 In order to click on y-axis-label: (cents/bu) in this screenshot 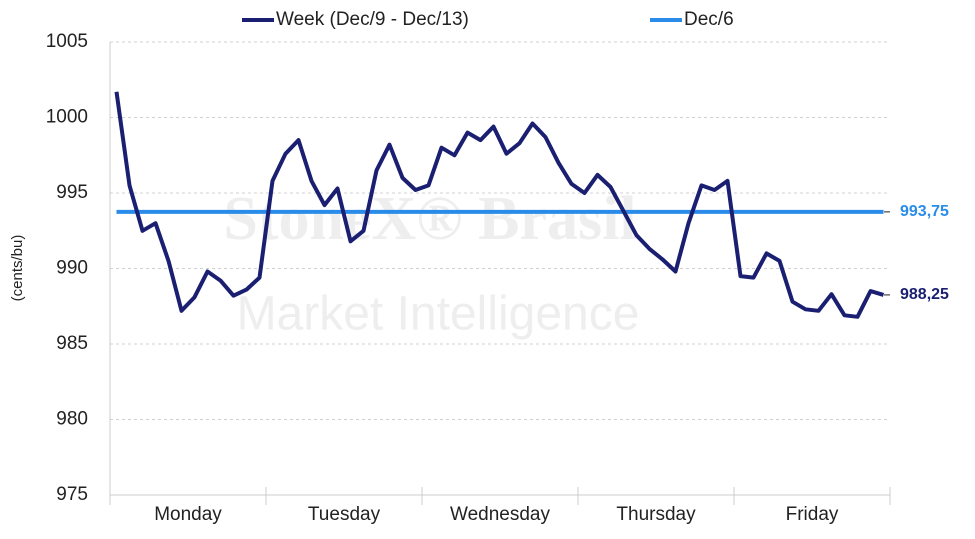, I will do `click(17, 268)`.